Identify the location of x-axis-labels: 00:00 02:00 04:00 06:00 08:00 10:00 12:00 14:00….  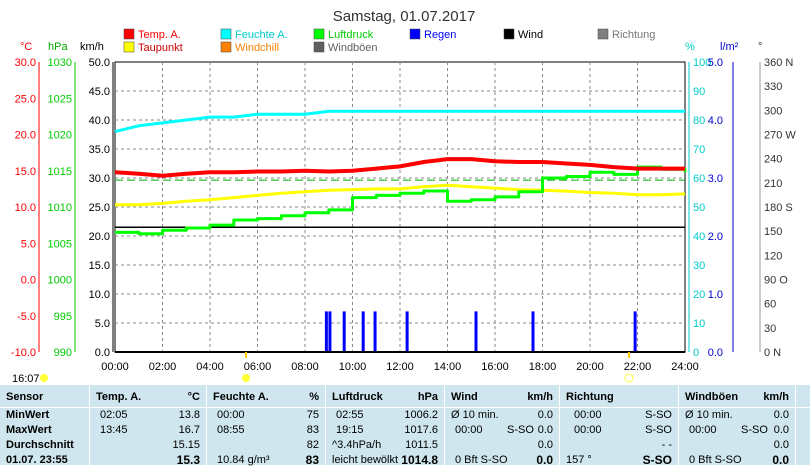
(400, 367).